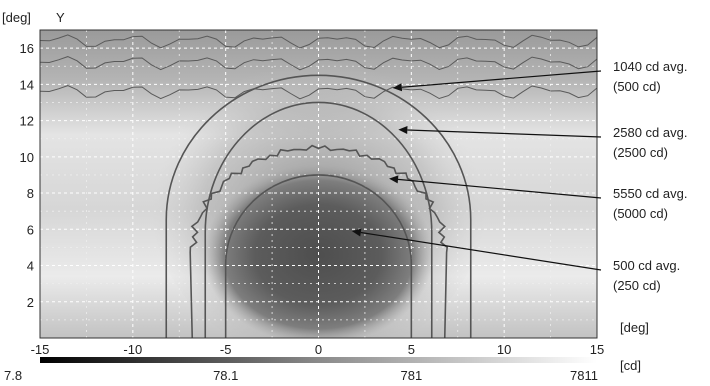 This screenshot has height=386, width=710. Describe the element at coordinates (132, 349) in the screenshot. I see `x-tick-label: -10` at that location.